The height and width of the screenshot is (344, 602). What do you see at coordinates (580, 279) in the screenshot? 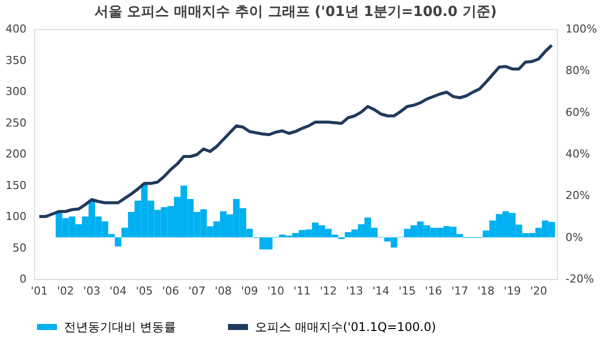
I see `y2-tick-label: -20%` at bounding box center [580, 279].